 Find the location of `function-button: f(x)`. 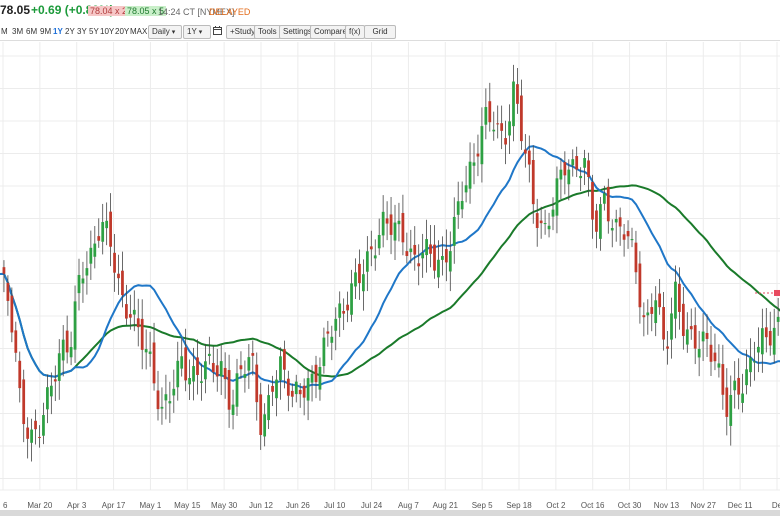

function-button: f(x) is located at coordinates (355, 32).